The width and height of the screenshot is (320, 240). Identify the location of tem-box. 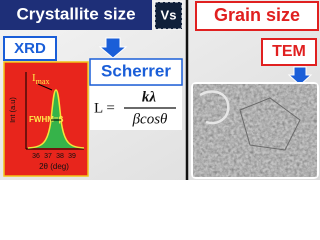
(289, 52).